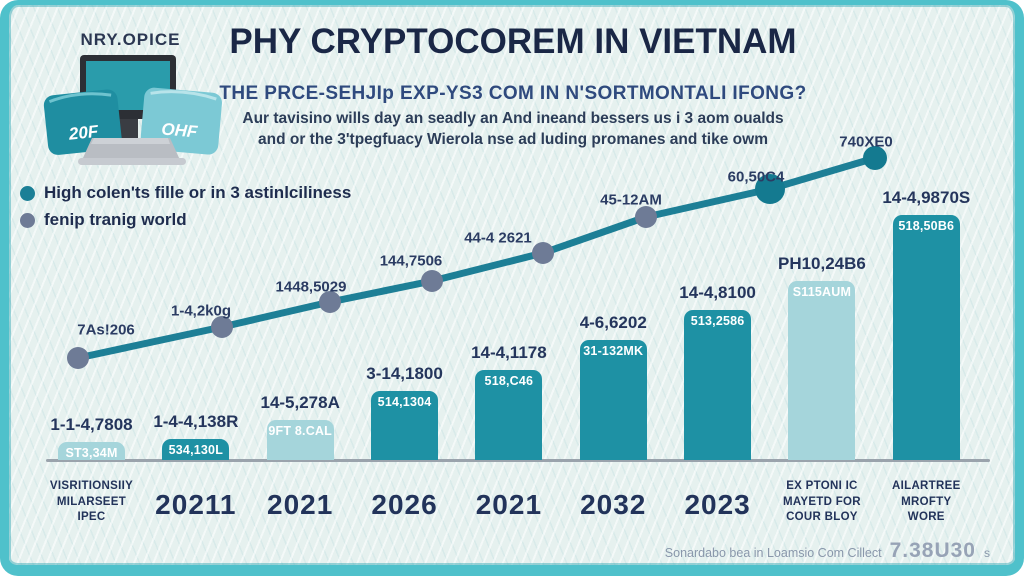 The image size is (1024, 576). I want to click on x-axis-label-8: EX PTONI IC MAYETD FOR COUR BLOY, so click(821, 502).